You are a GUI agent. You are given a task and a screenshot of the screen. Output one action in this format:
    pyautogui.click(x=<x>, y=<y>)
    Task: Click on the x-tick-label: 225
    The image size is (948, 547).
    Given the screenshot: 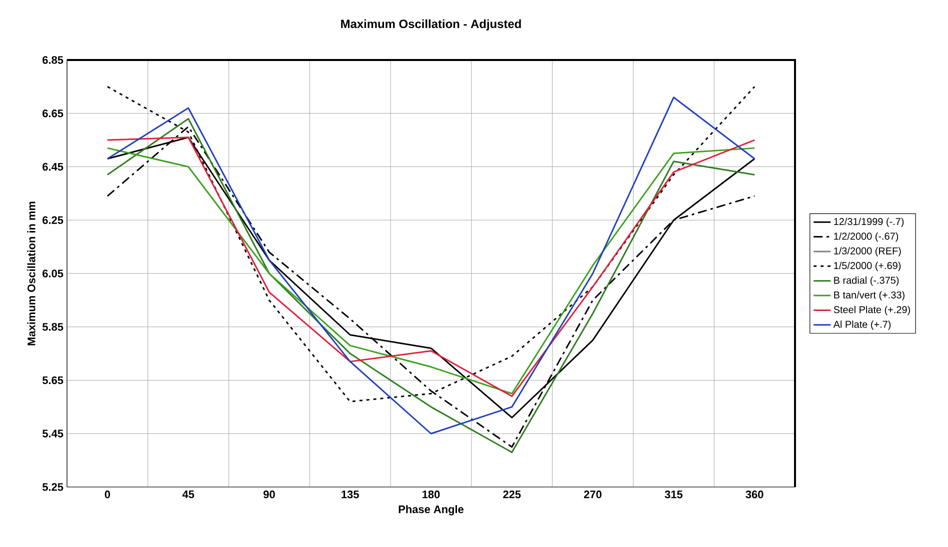 What is the action you would take?
    pyautogui.click(x=512, y=494)
    